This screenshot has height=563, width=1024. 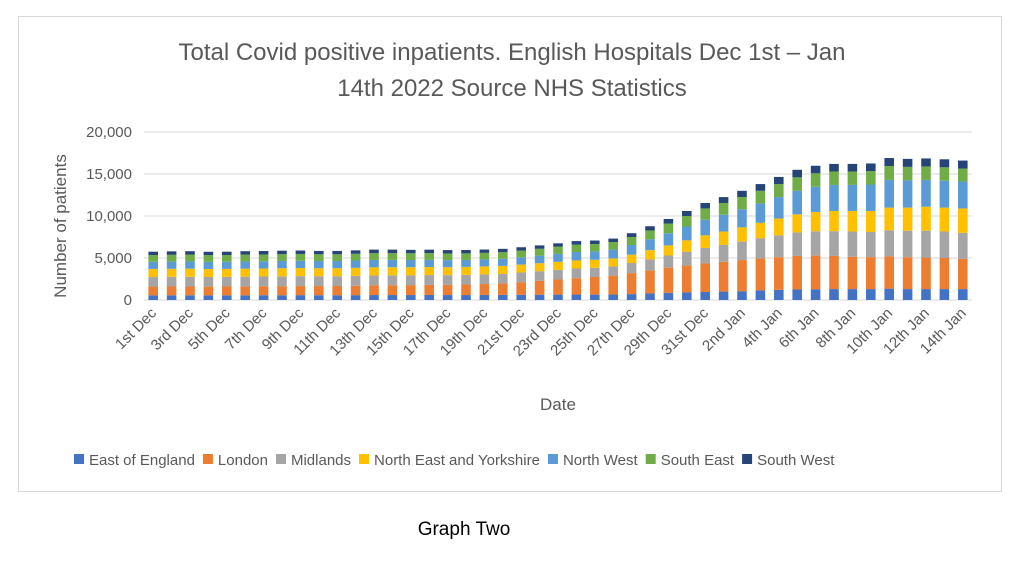 I want to click on legend-label: London, so click(x=243, y=460).